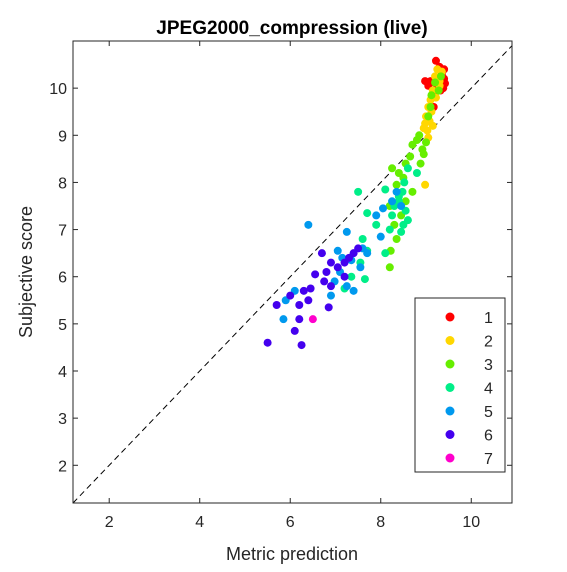  I want to click on y-tick-label: 8, so click(62, 183).